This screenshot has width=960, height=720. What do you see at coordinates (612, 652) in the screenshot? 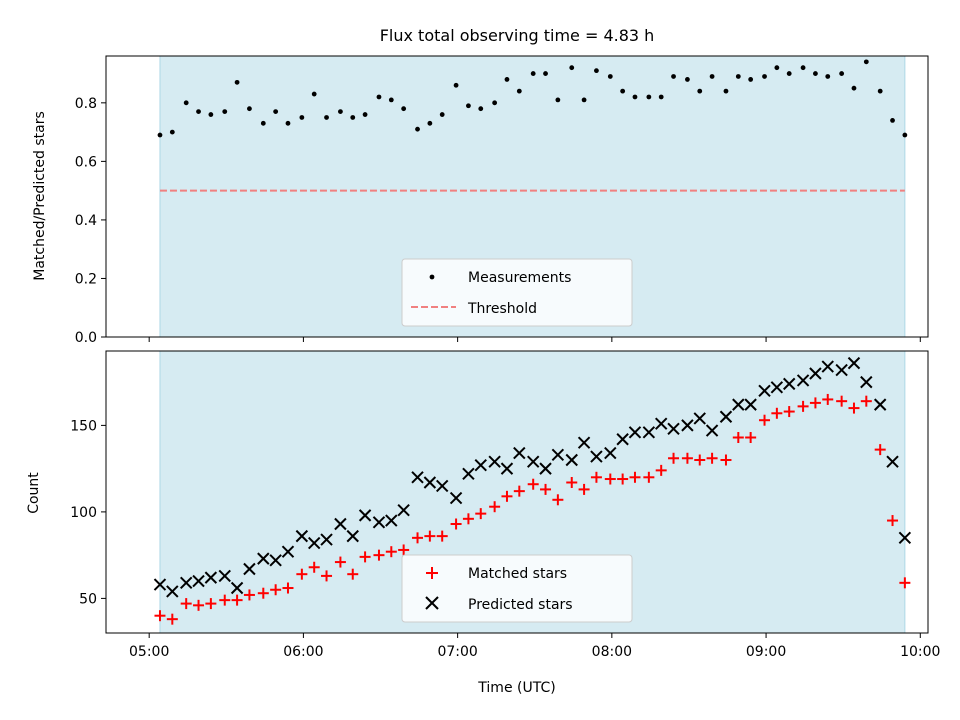
I see `x-tick-label: 08:00` at bounding box center [612, 652].